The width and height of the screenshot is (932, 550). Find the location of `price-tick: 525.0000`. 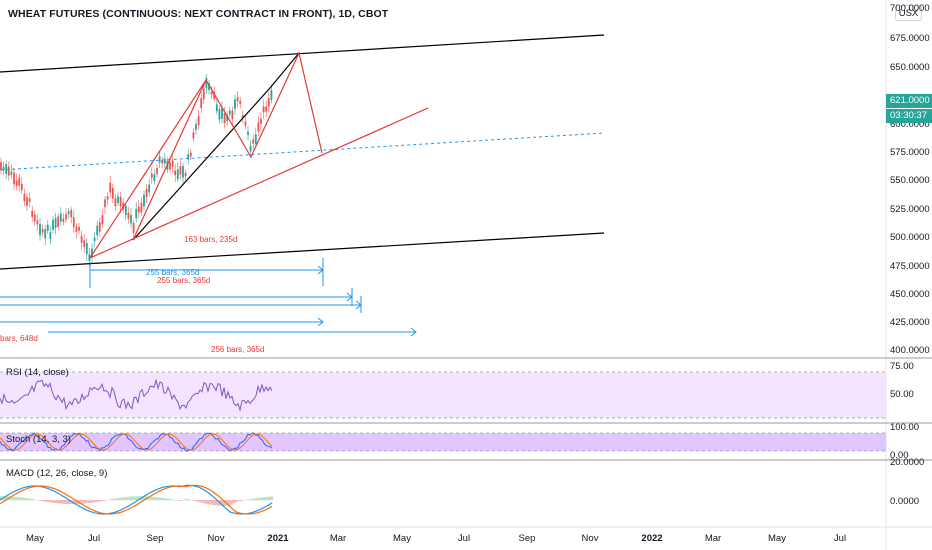

price-tick: 525.0000 is located at coordinates (910, 209).